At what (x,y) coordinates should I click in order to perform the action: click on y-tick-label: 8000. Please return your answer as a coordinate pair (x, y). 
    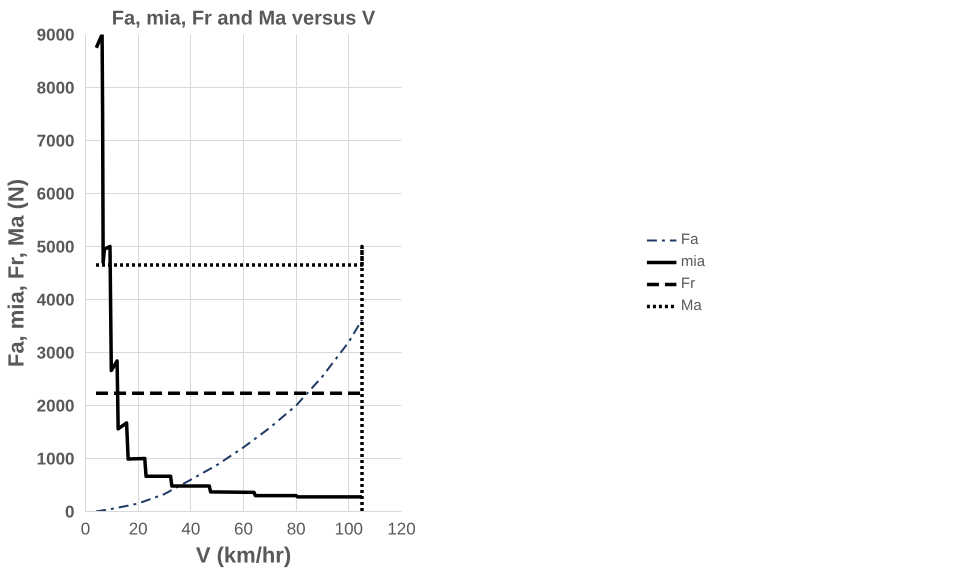
    Looking at the image, I should click on (55, 88).